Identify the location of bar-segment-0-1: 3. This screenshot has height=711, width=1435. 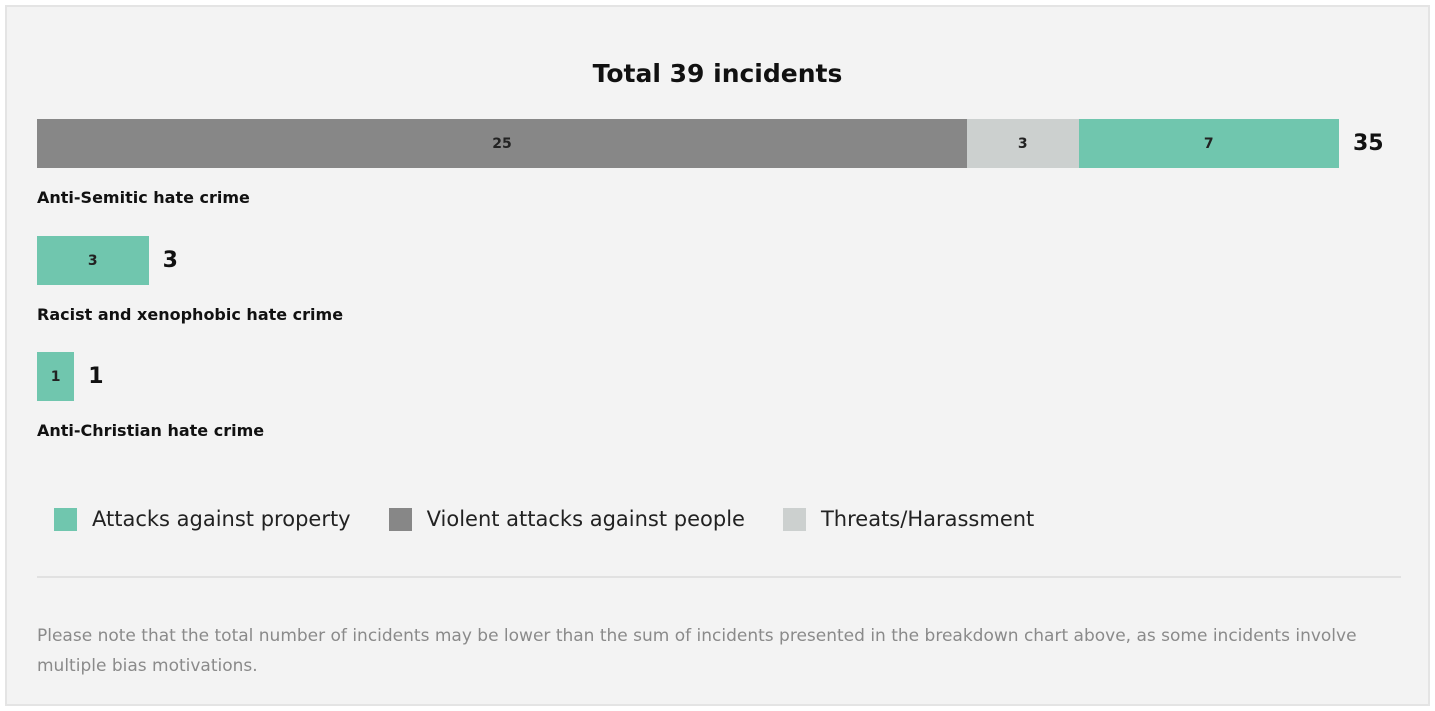
(1023, 143).